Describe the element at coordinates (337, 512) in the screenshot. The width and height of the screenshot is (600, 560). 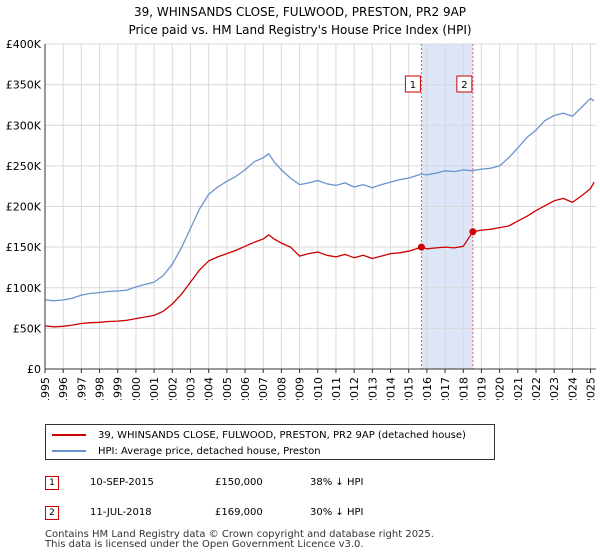
I see `sale-hpi-diff: 30% ↓ HPI` at that location.